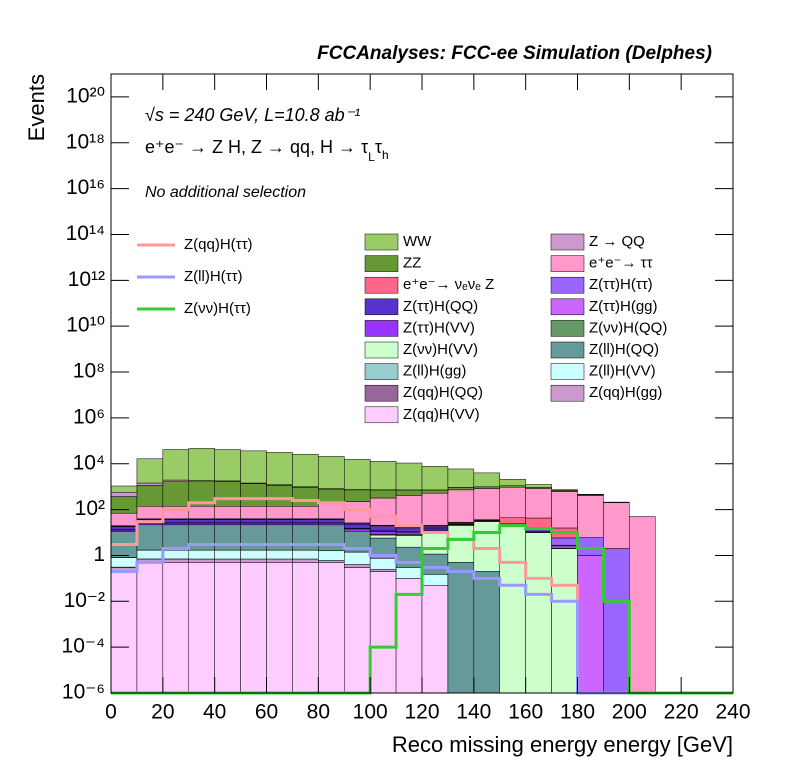  I want to click on y-tick-label: 10²⁰, so click(85, 95).